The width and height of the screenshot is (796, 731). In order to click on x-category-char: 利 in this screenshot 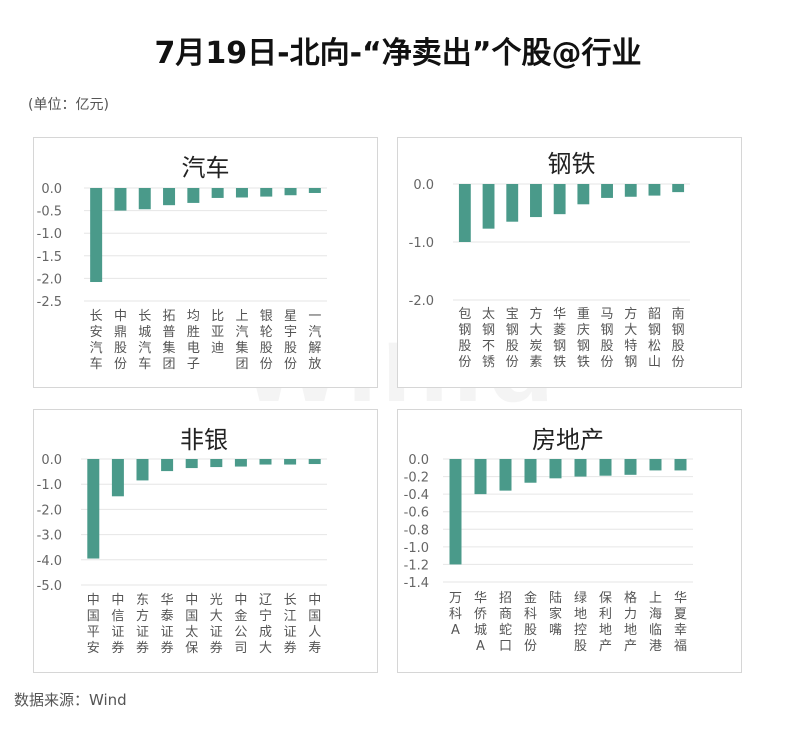, I will do `click(605, 614)`.